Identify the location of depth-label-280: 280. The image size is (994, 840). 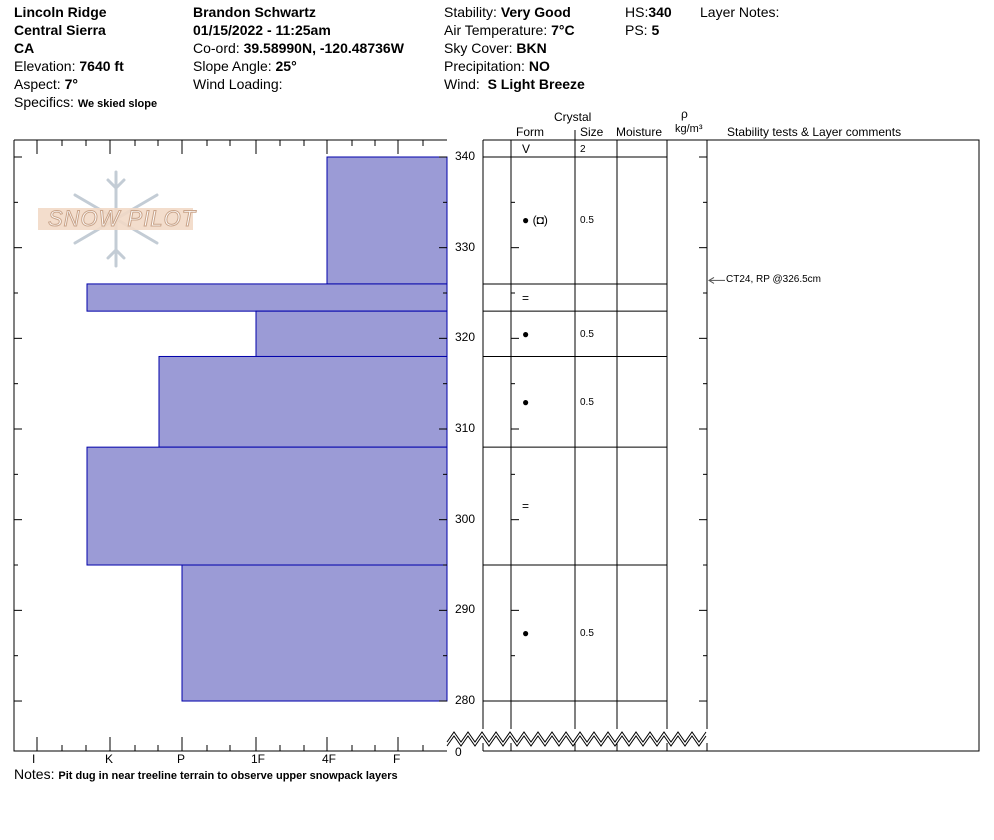
(465, 700).